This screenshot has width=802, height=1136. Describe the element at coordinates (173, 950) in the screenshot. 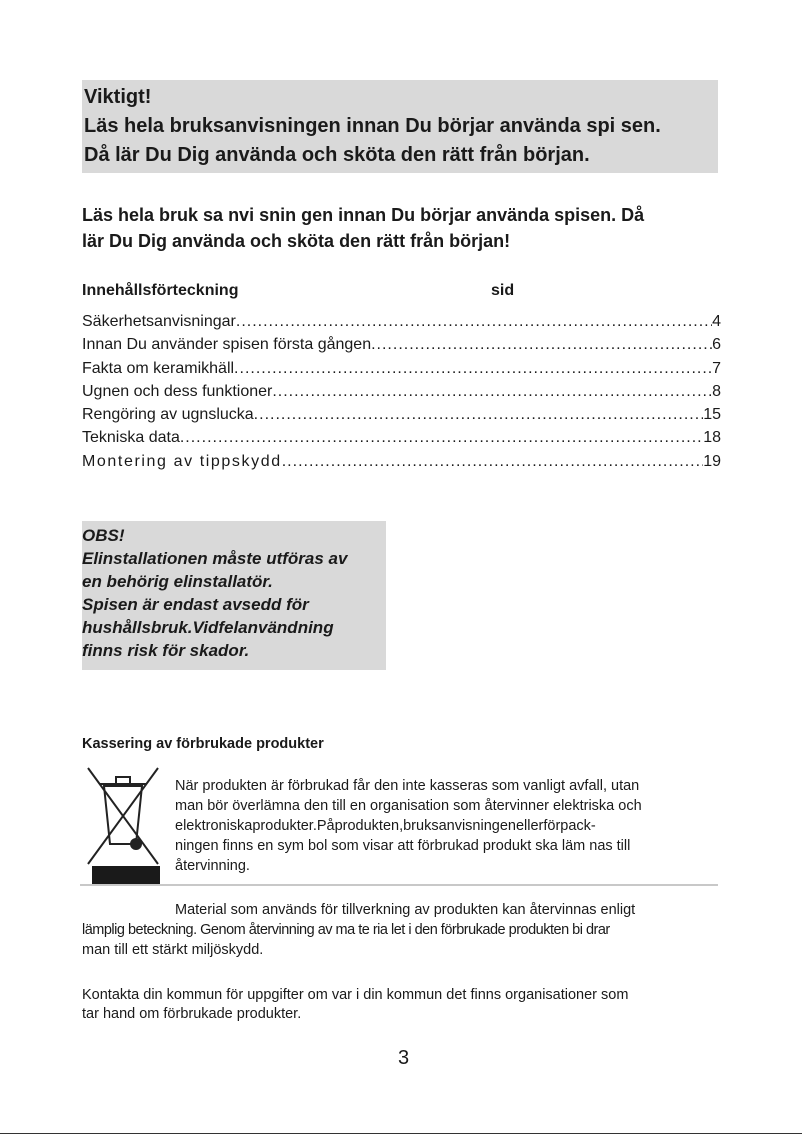

I see `material-line: man till ett stärkt miljöskydd.` at that location.